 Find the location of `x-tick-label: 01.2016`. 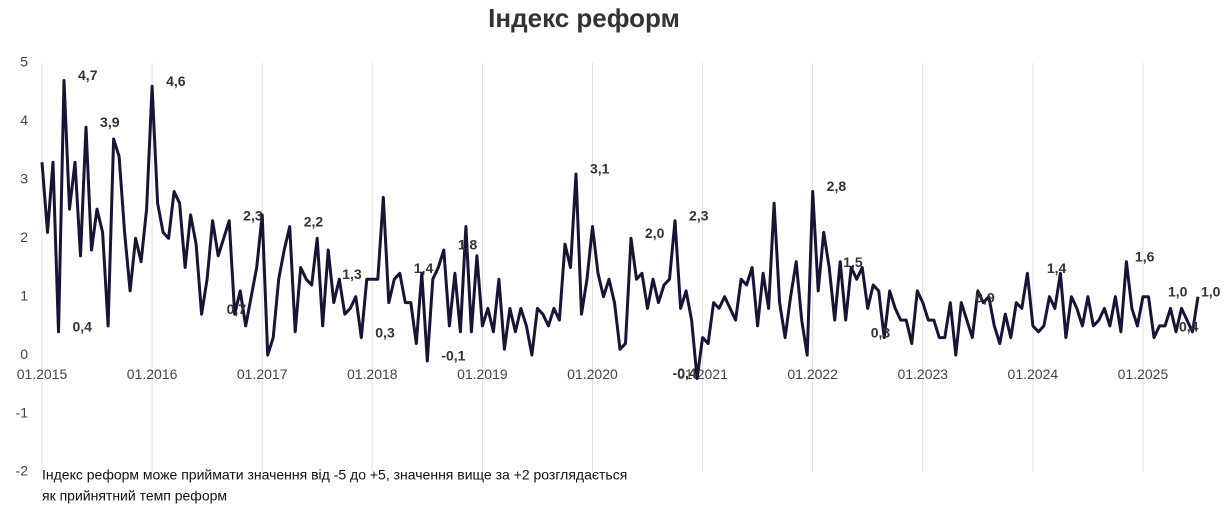

x-tick-label: 01.2016 is located at coordinates (152, 374).